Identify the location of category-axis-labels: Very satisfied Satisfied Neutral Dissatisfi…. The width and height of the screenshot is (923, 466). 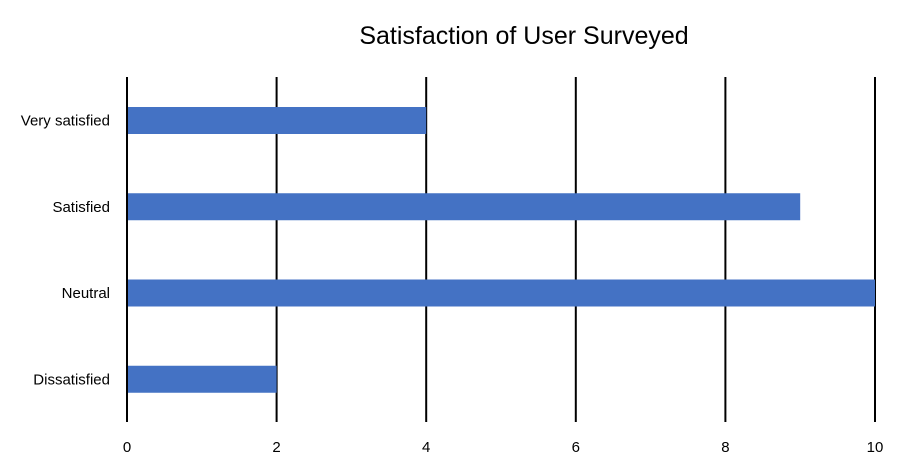
(65, 251).